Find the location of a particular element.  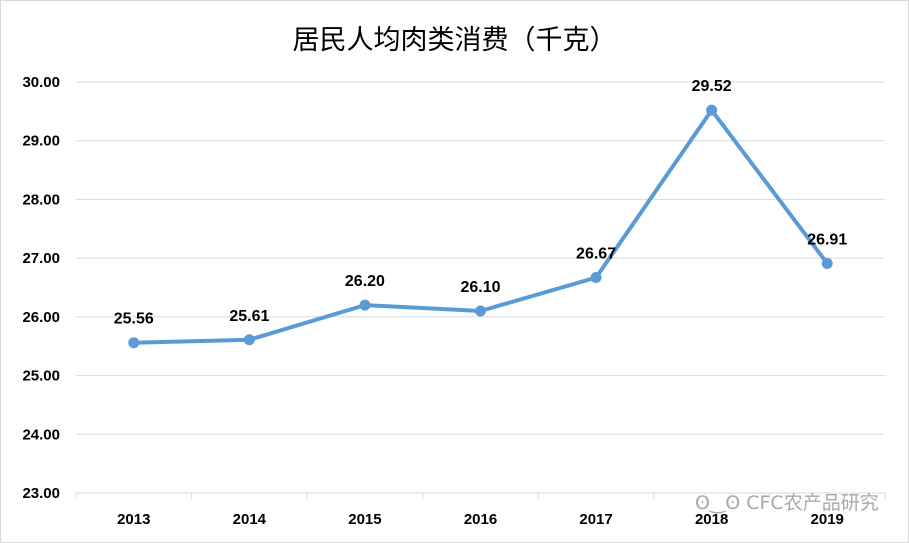

watermark: ʘ‿ʘ CFC农产品研究 is located at coordinates (787, 501).